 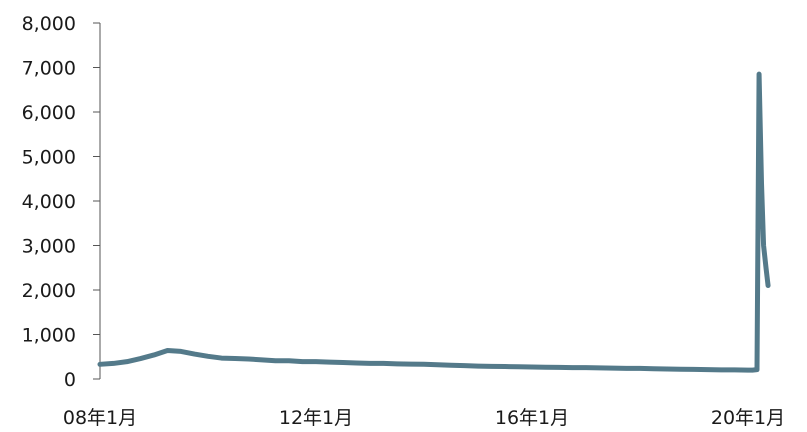 What do you see at coordinates (49, 247) in the screenshot?
I see `y-tick-label: 3,000` at bounding box center [49, 247].